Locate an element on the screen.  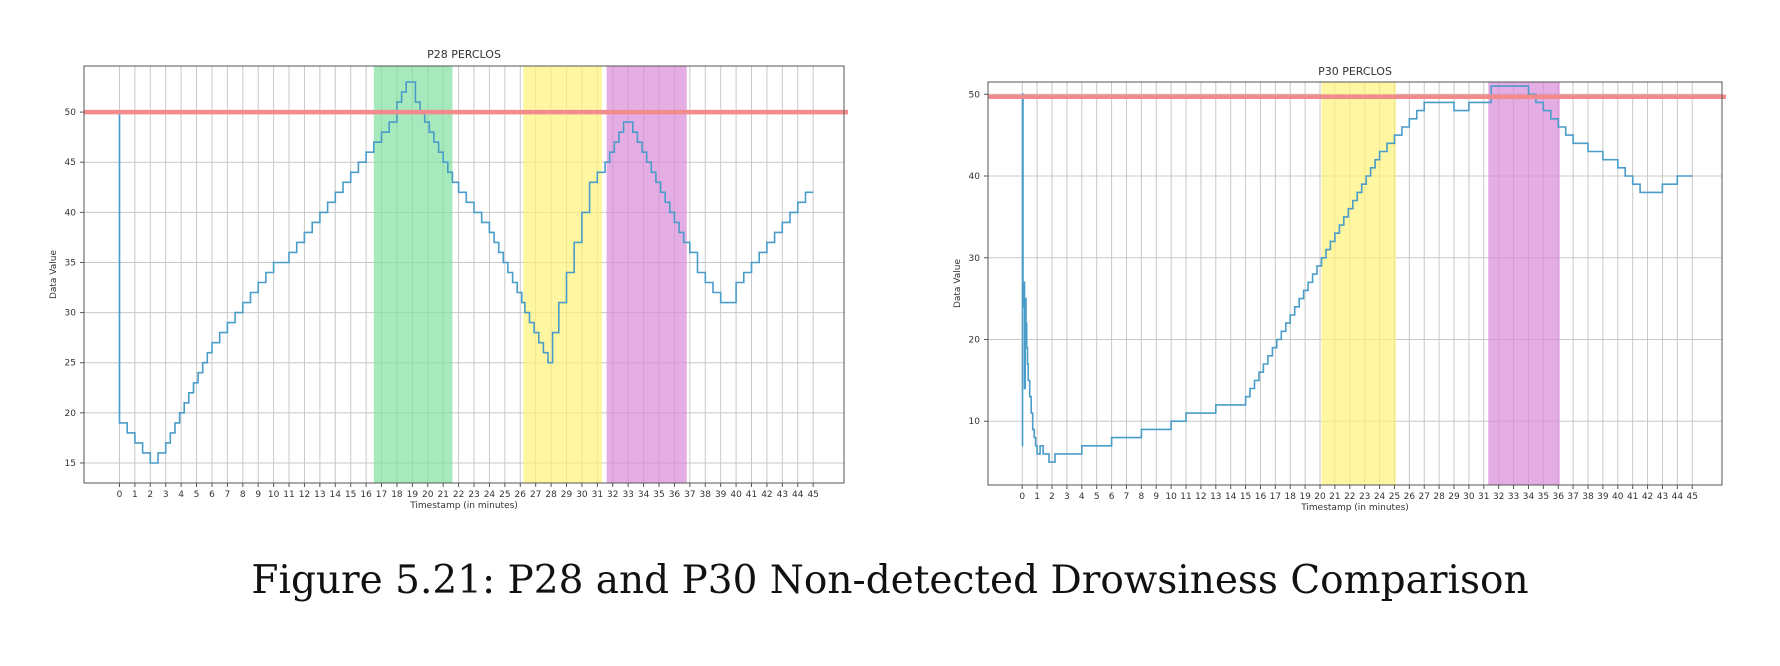
x-tick-label: 28 is located at coordinates (551, 495).